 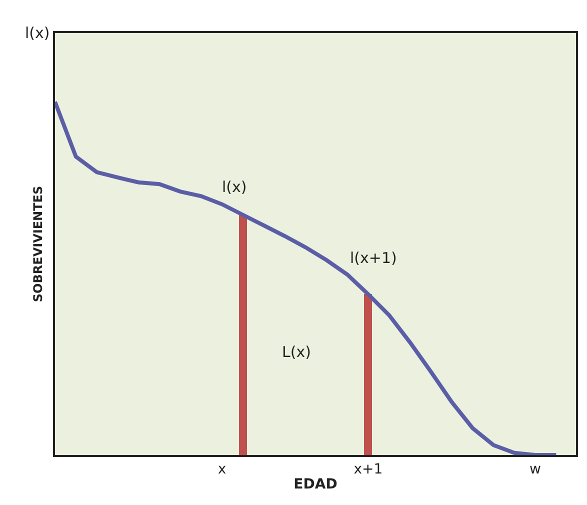 What do you see at coordinates (234, 187) in the screenshot?
I see `annotation: l(x)` at bounding box center [234, 187].